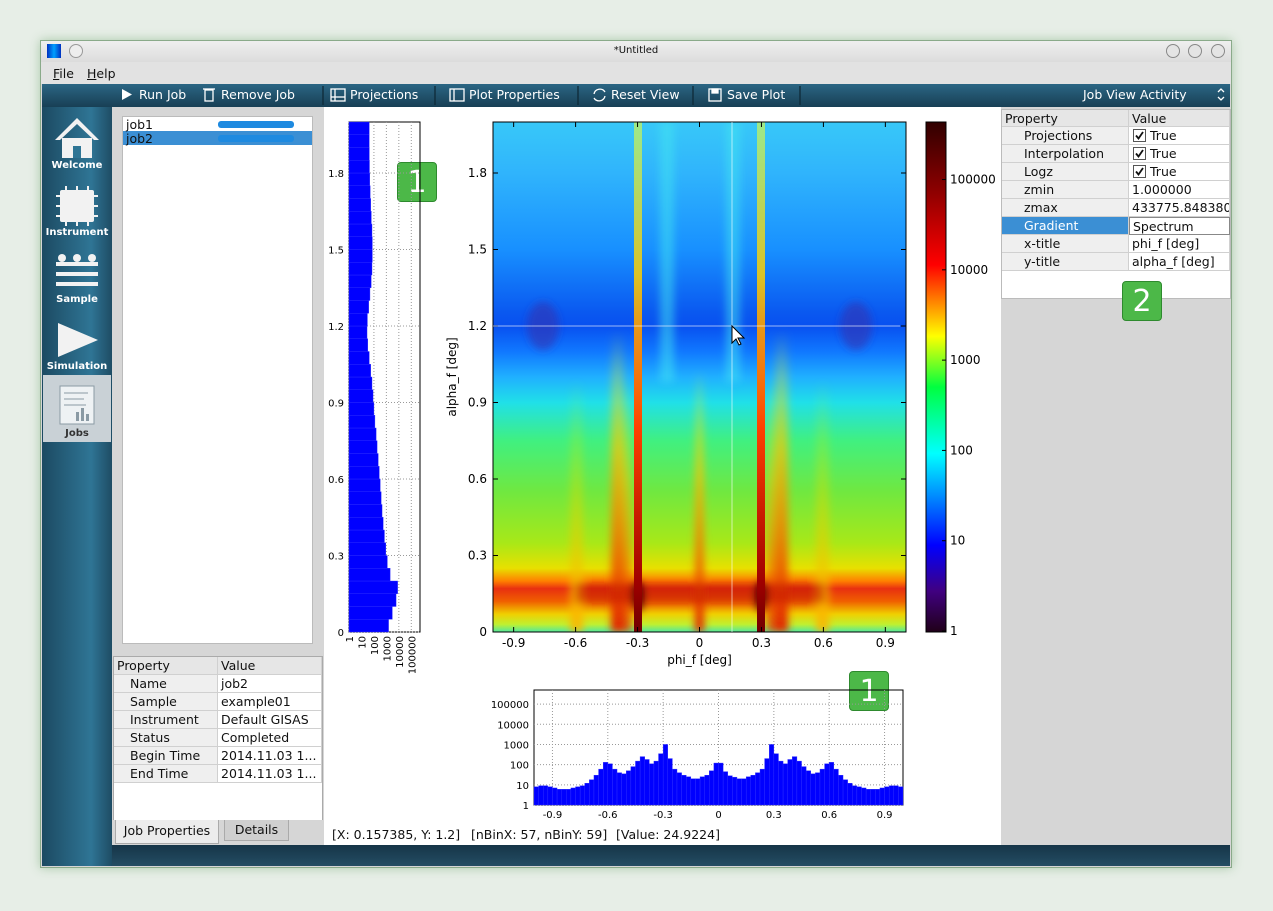  What do you see at coordinates (77, 486) in the screenshot?
I see `sidebar` at bounding box center [77, 486].